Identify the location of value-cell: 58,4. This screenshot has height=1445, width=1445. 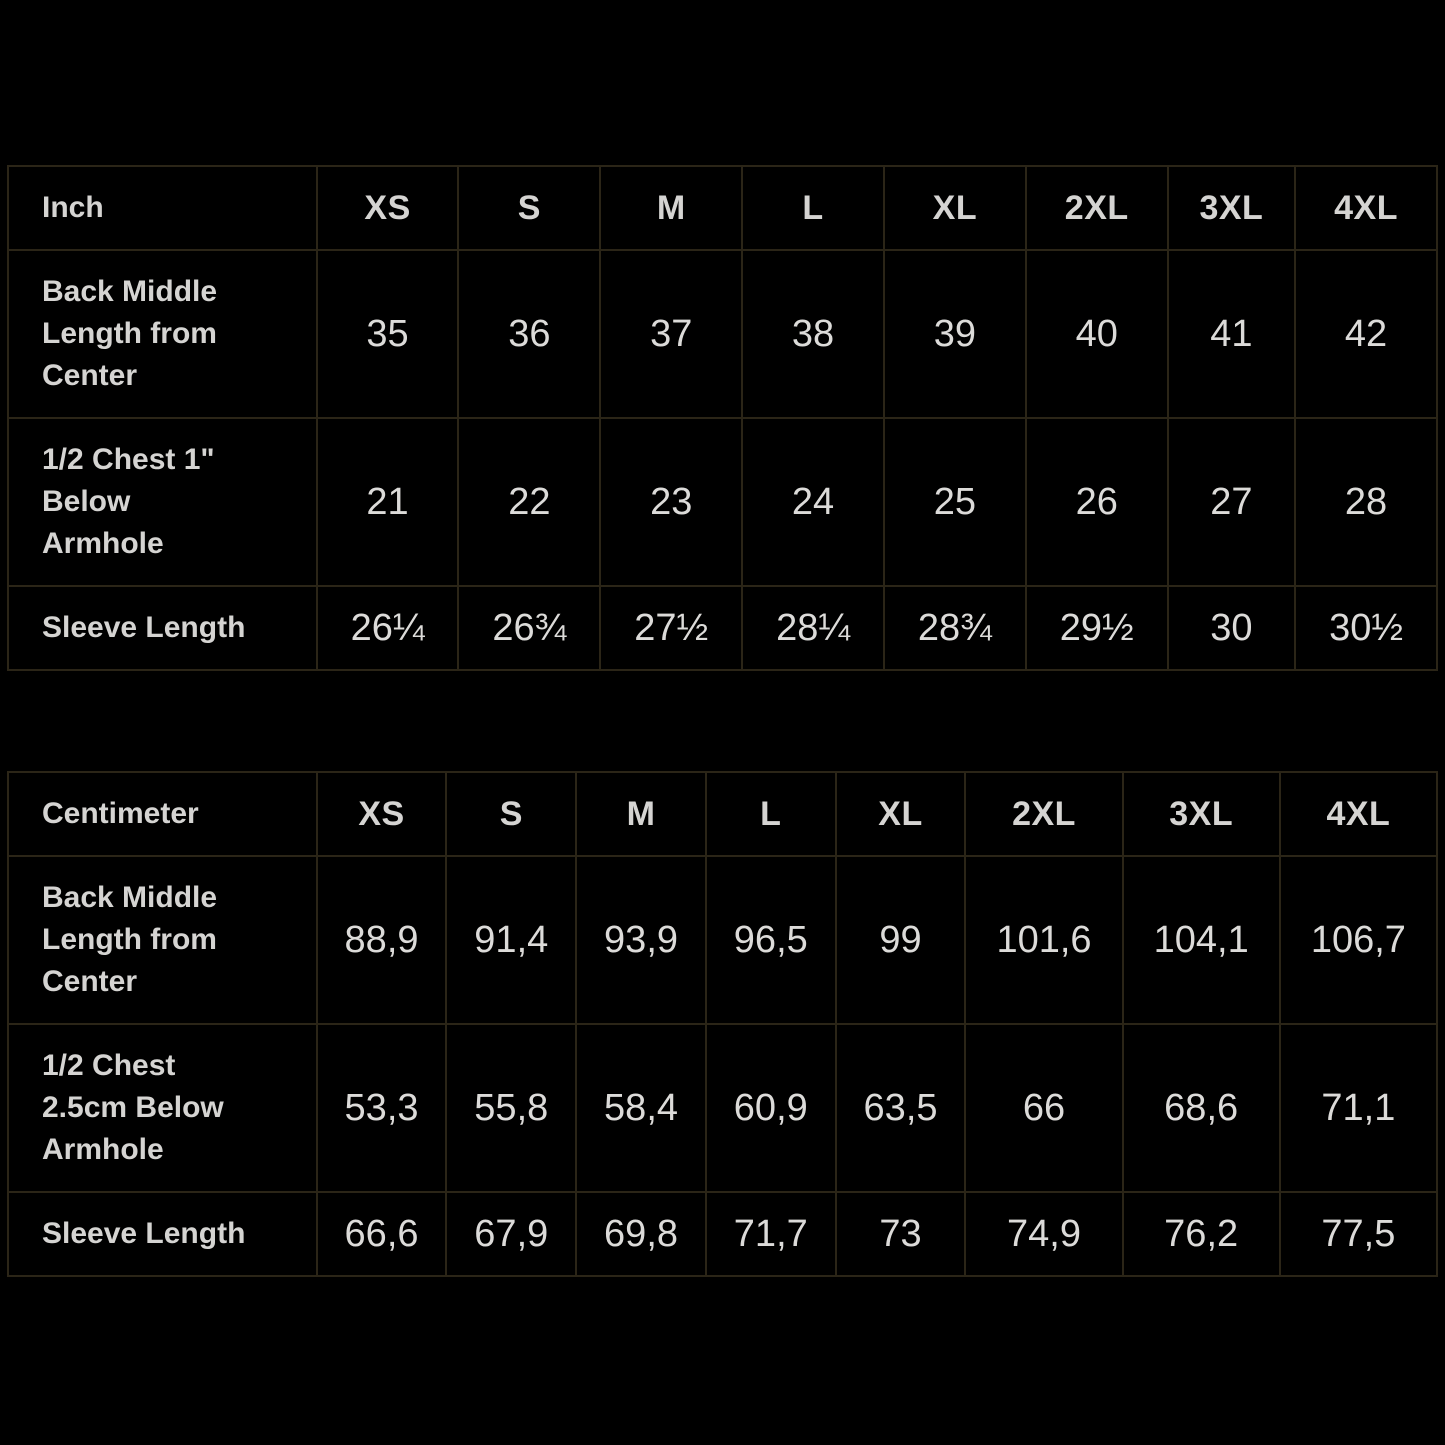
(641, 1108).